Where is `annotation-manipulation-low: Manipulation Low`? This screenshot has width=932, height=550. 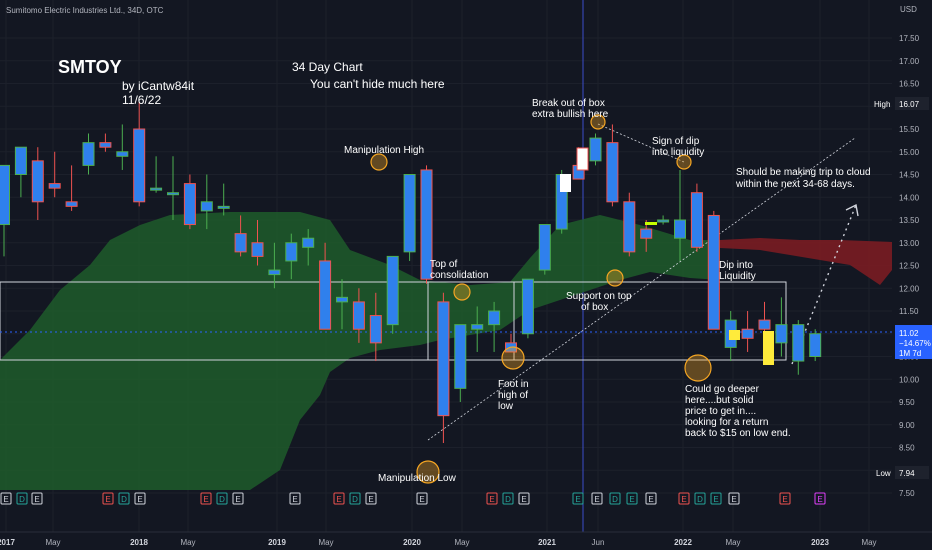 annotation-manipulation-low: Manipulation Low is located at coordinates (417, 478).